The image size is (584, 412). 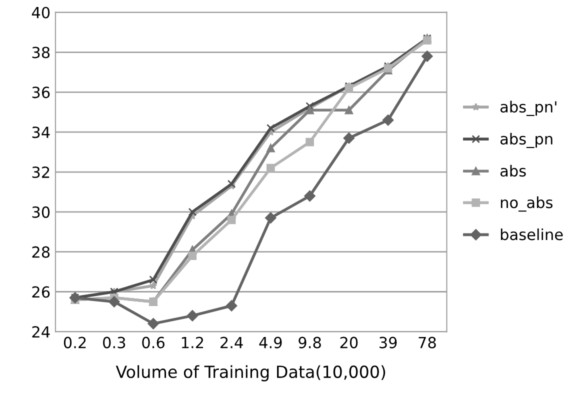 I want to click on legend-label: no_abs, so click(x=526, y=204).